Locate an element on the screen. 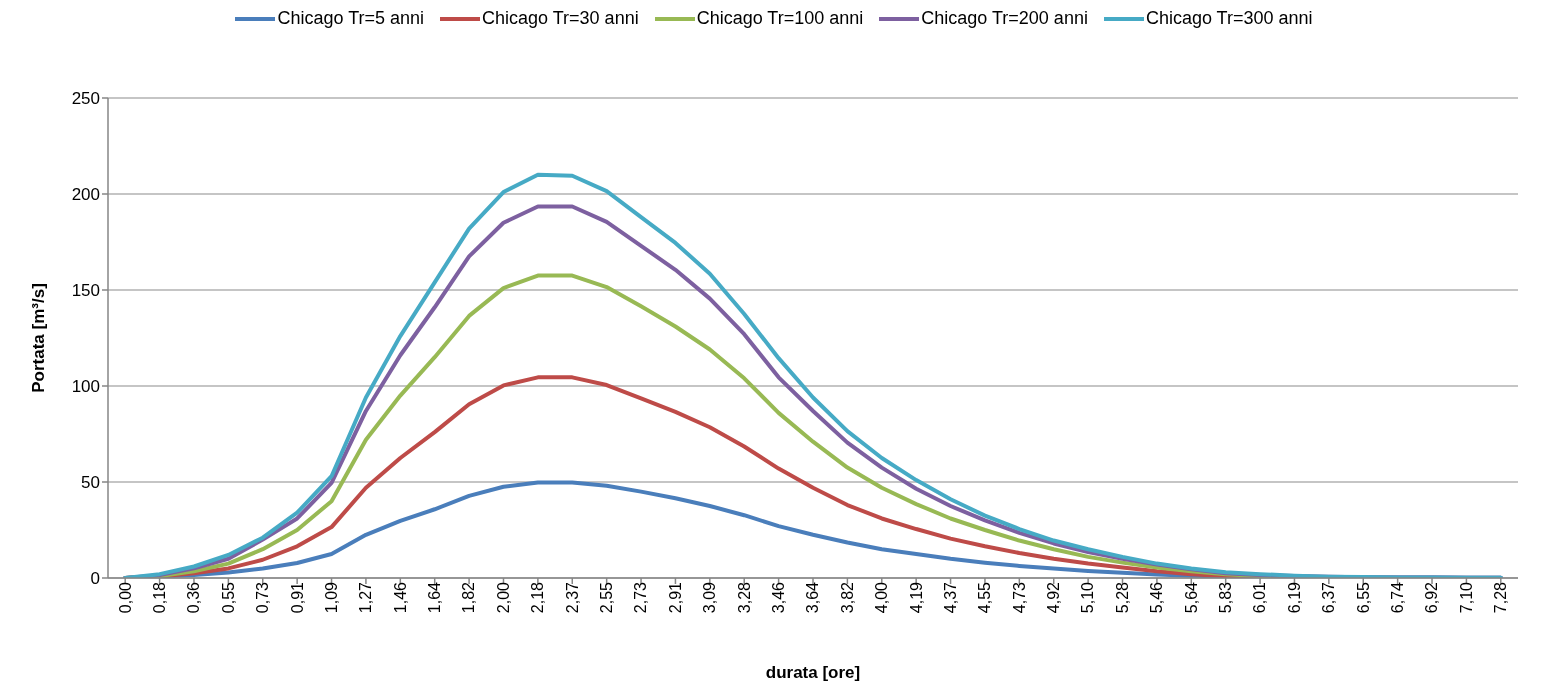  x-tick-label: 0,18 is located at coordinates (159, 597).